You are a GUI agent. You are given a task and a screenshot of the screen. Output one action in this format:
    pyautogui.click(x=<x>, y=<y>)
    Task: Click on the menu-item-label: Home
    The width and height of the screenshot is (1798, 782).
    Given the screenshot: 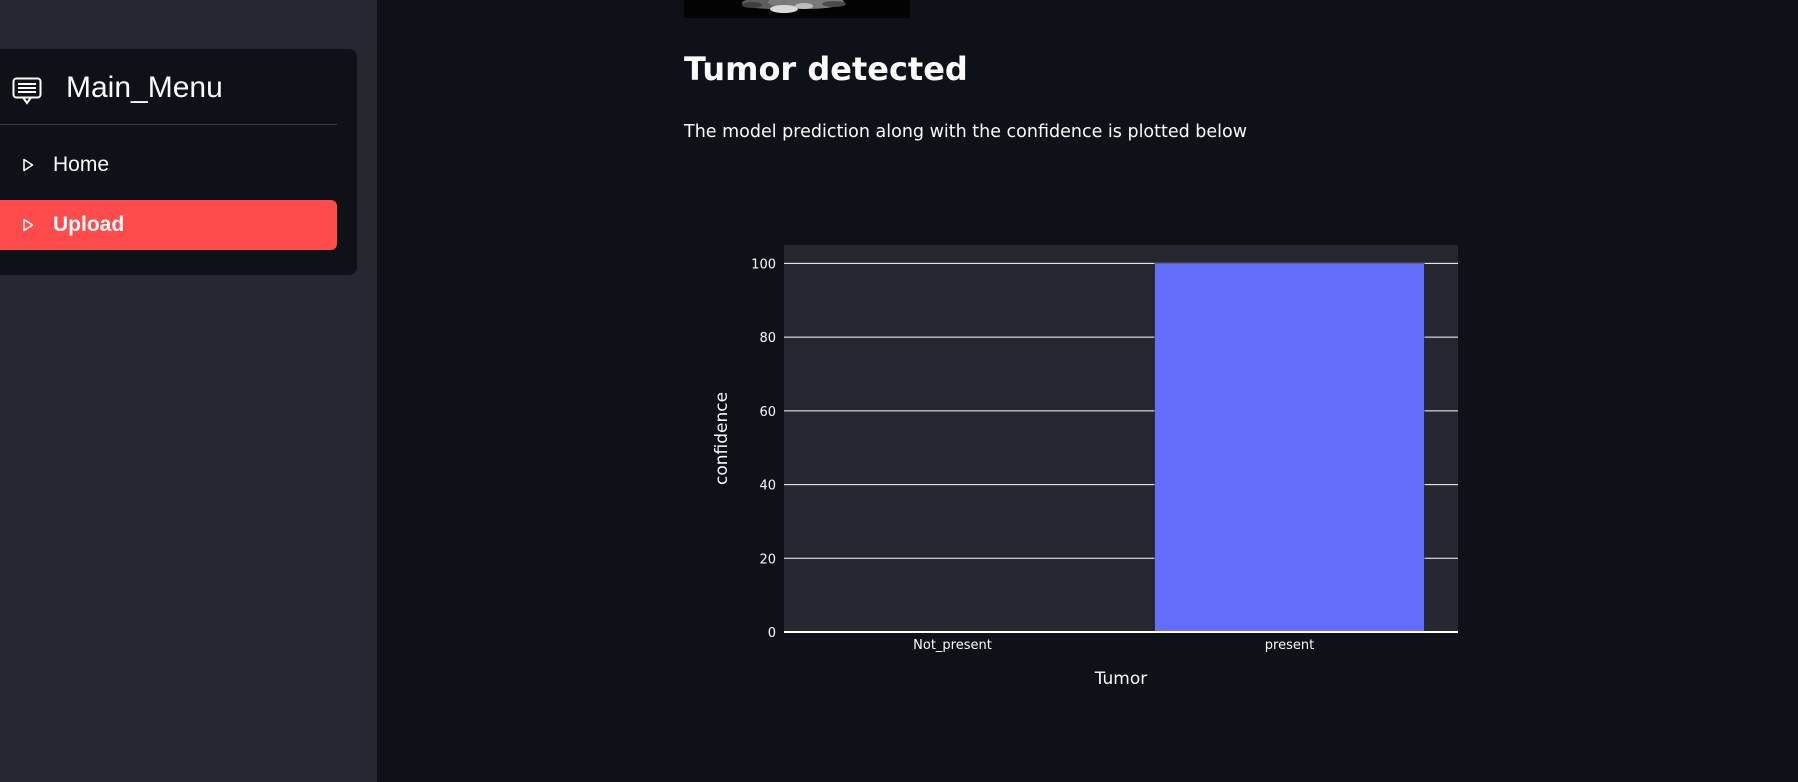 What is the action you would take?
    pyautogui.click(x=81, y=164)
    